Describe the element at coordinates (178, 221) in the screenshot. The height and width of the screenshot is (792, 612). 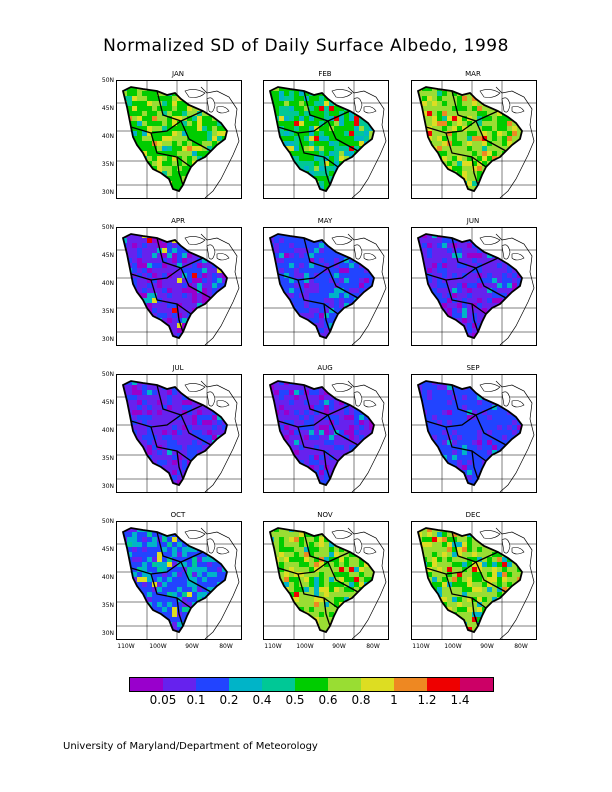
I see `month-label: APR` at that location.